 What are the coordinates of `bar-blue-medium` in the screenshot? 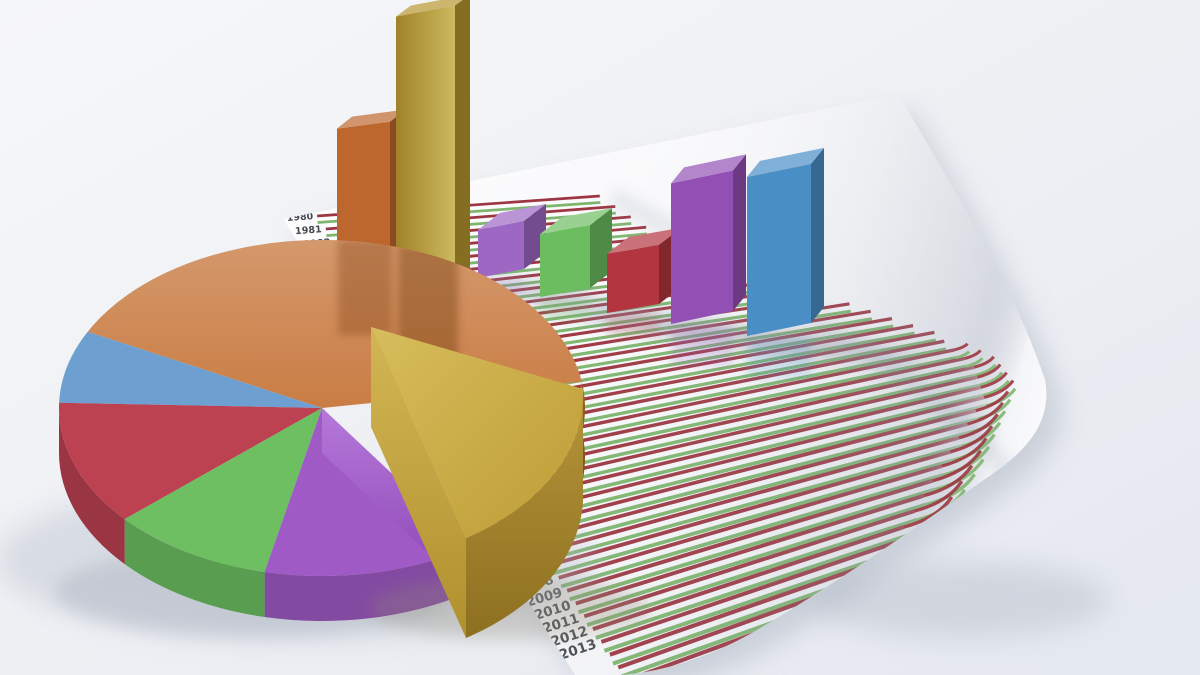 It's located at (823, 262).